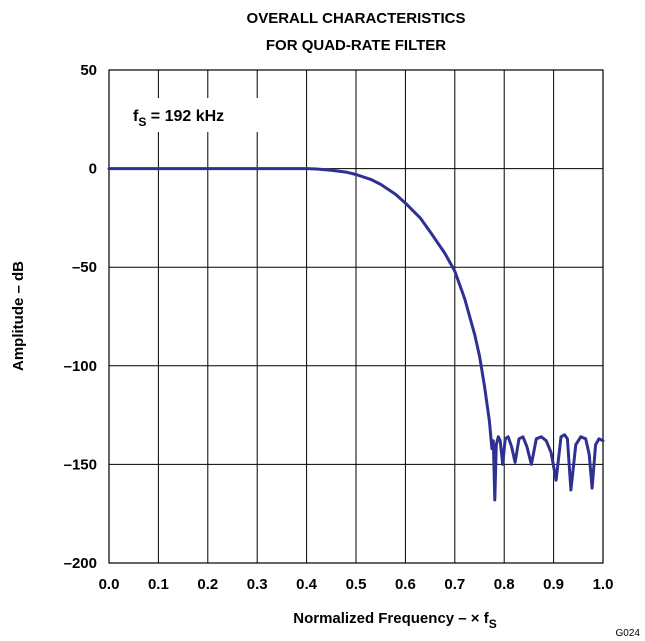  I want to click on y-tick-label: 50, so click(88, 70).